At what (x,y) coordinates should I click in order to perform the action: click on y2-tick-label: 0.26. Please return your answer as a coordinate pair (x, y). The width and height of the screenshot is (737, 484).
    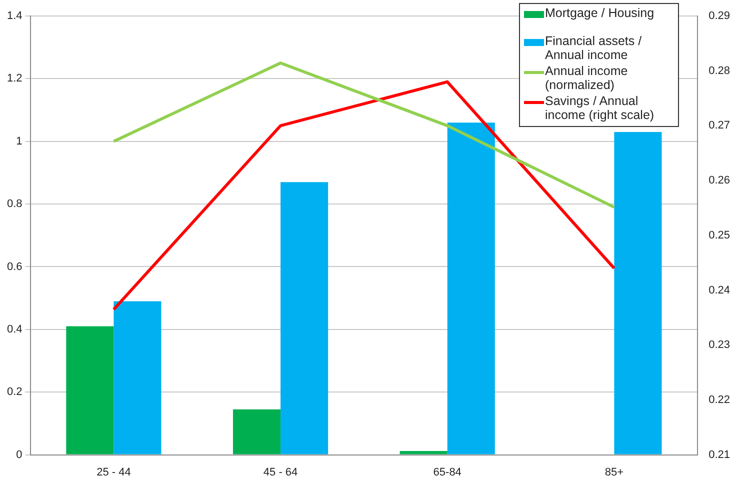
    Looking at the image, I should click on (719, 180).